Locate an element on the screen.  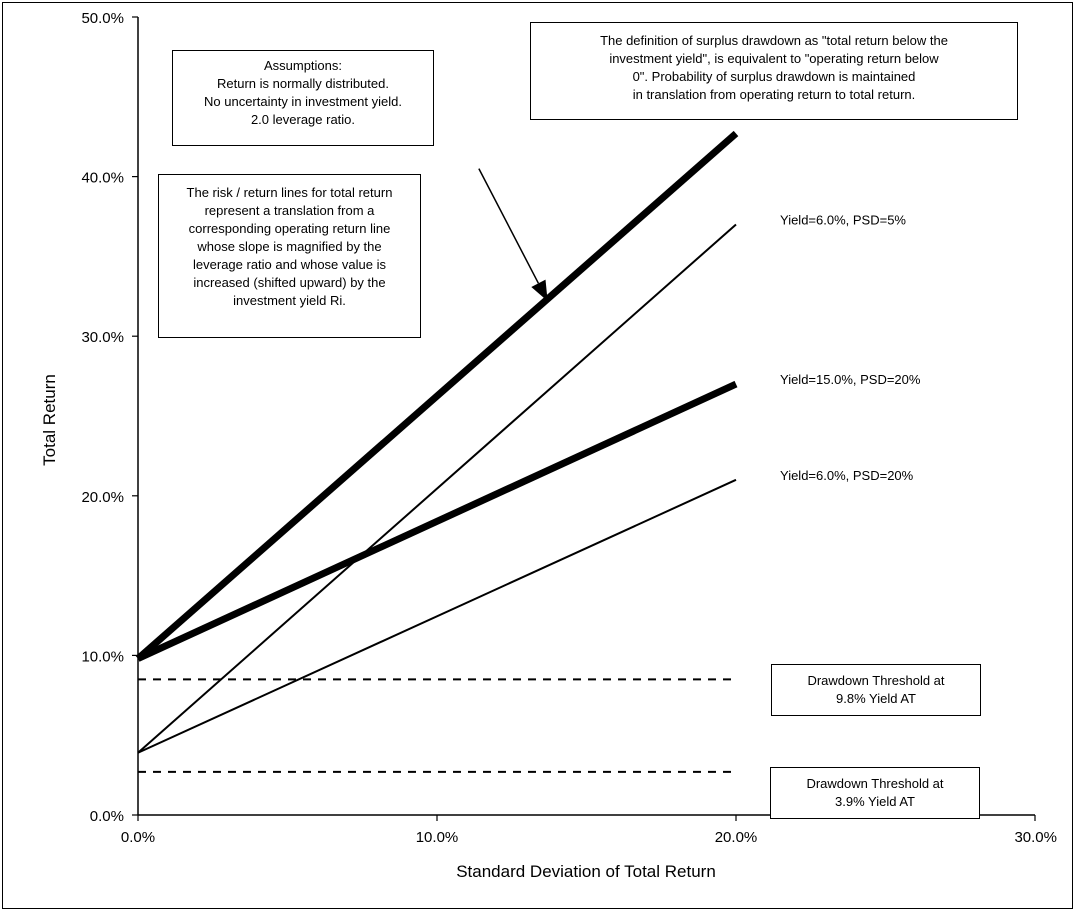
risk-return-note-line: investment yield Ri. is located at coordinates (289, 300).